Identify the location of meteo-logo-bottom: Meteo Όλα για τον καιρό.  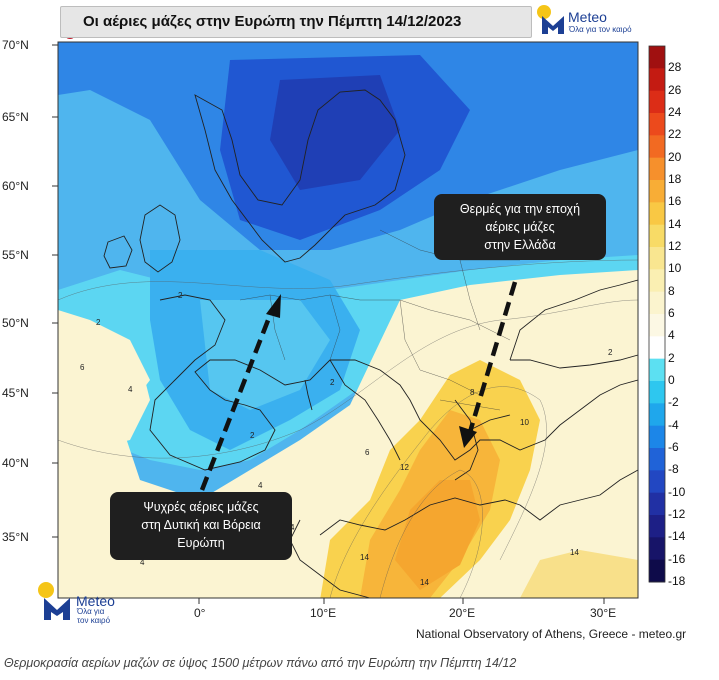
(76, 603).